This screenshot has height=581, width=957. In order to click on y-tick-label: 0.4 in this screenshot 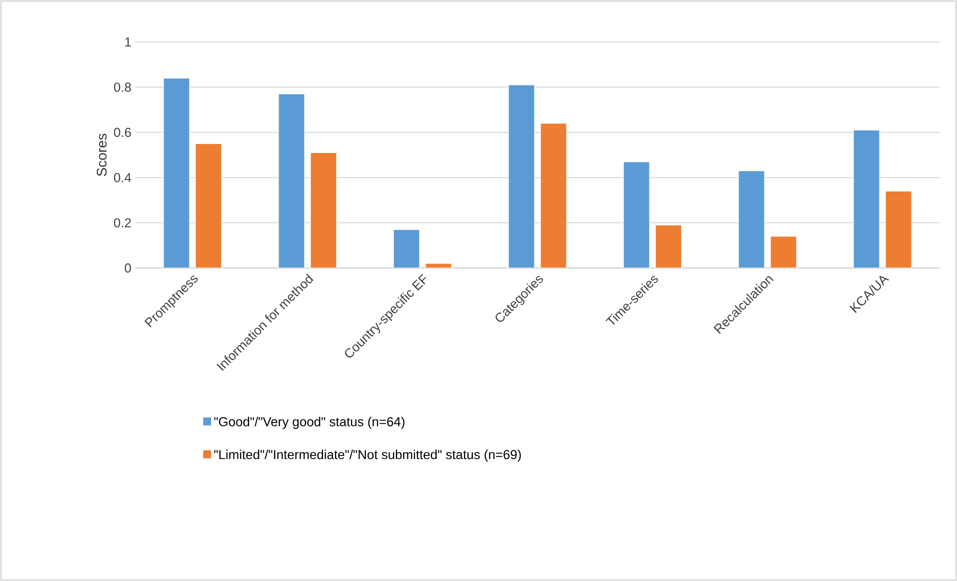, I will do `click(123, 177)`.